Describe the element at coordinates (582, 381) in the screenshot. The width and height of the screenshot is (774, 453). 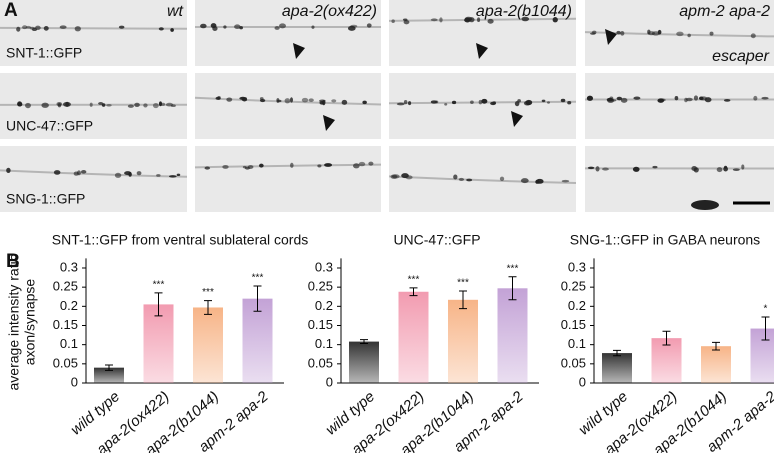
I see `y-tick-label: 0` at that location.